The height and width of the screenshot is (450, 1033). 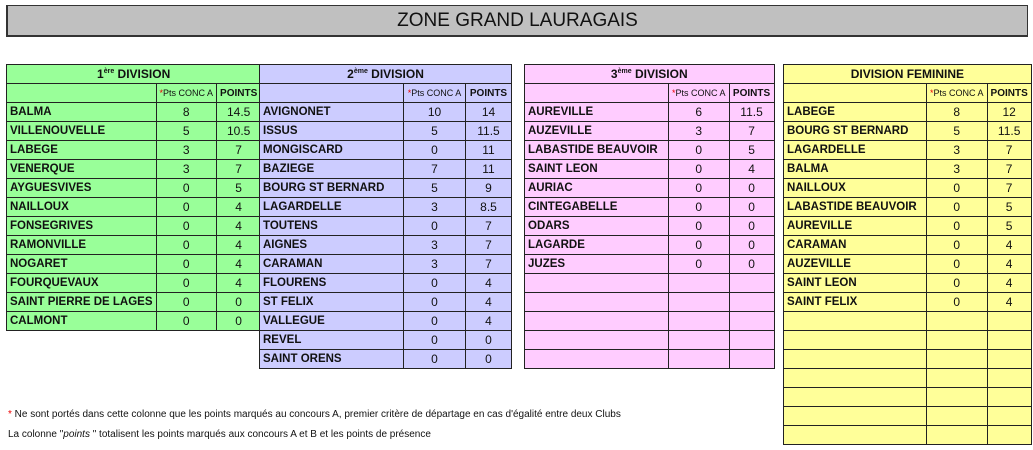 I want to click on table-row: RAMONVILLE 0 4, so click(x=134, y=245).